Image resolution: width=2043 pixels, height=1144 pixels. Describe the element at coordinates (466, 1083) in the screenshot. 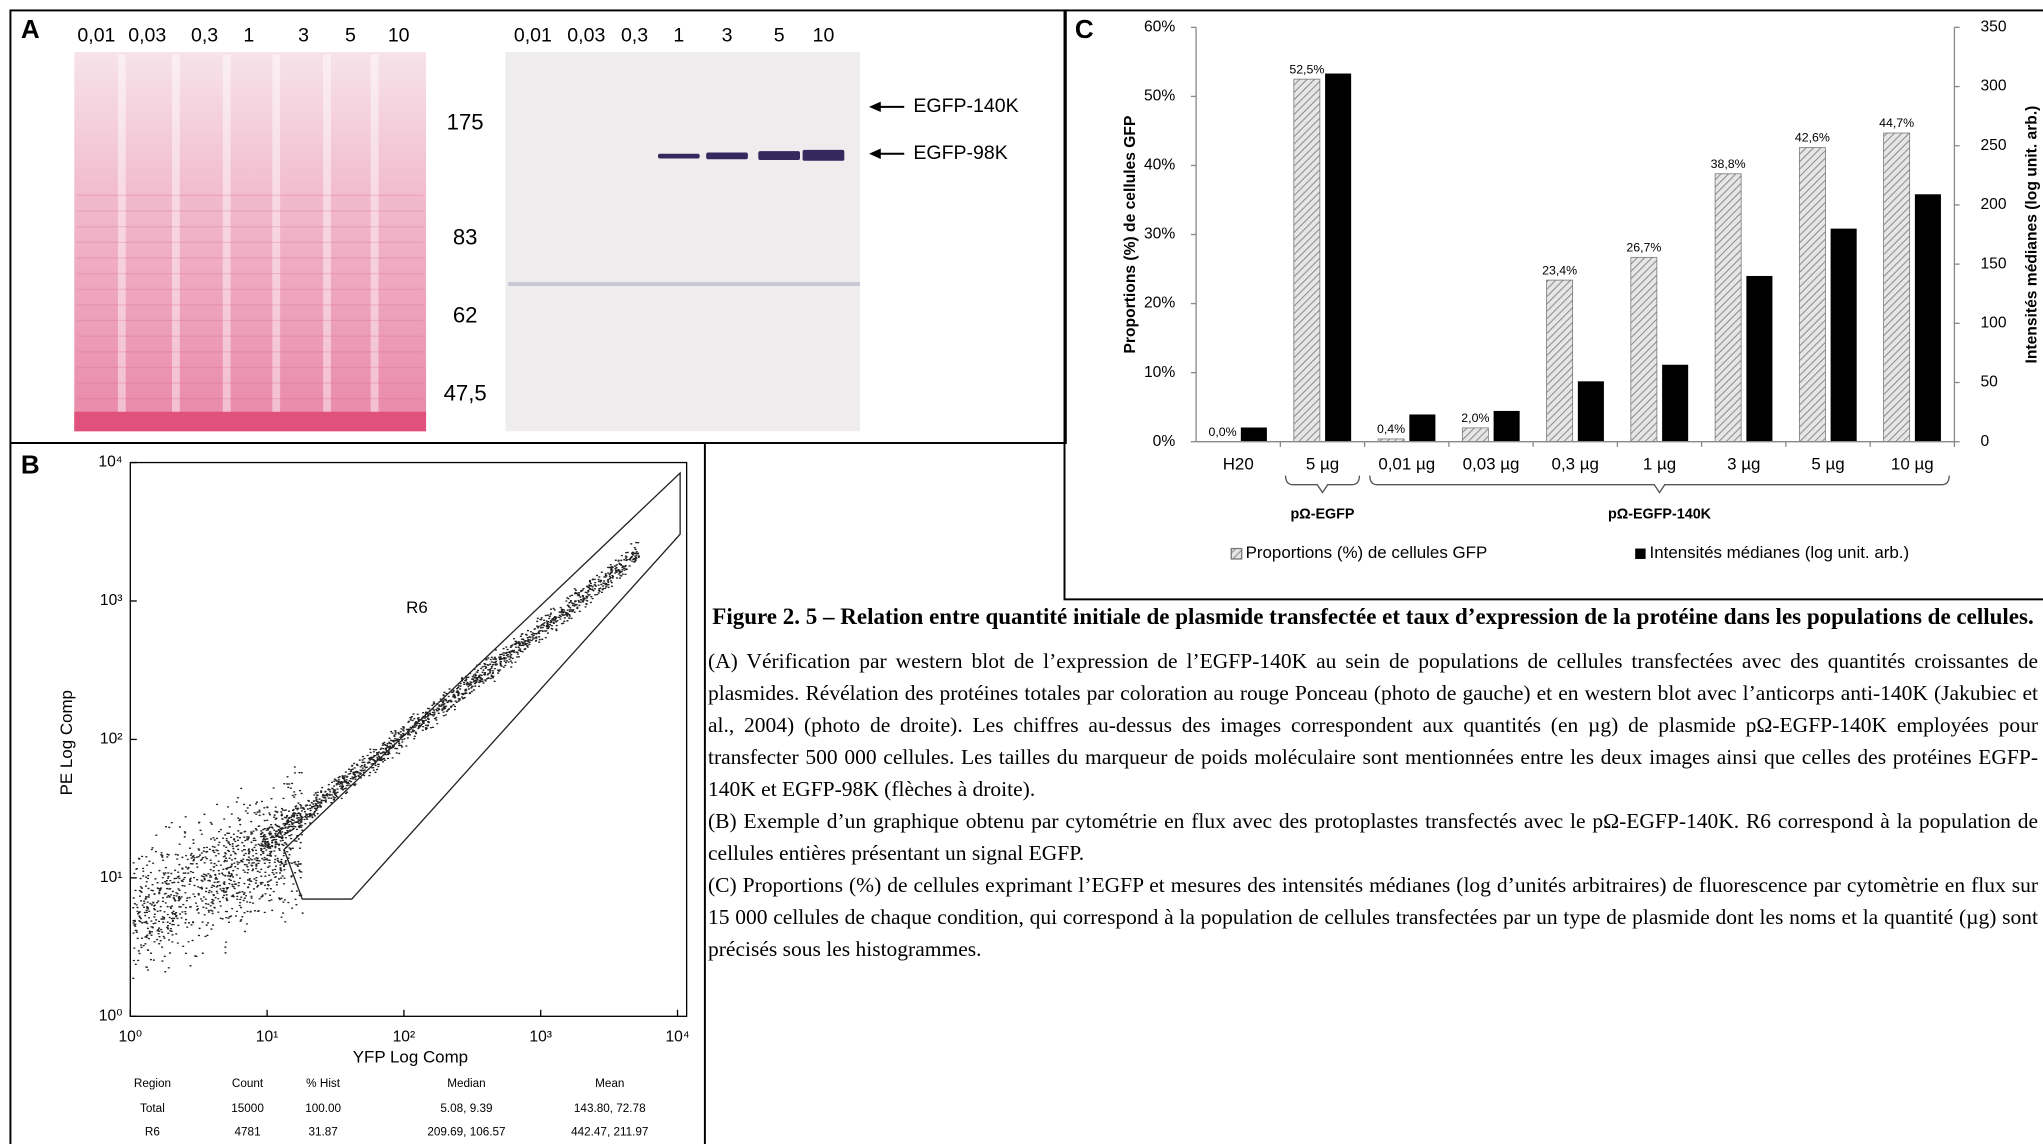

I see `table-header: Median` at that location.